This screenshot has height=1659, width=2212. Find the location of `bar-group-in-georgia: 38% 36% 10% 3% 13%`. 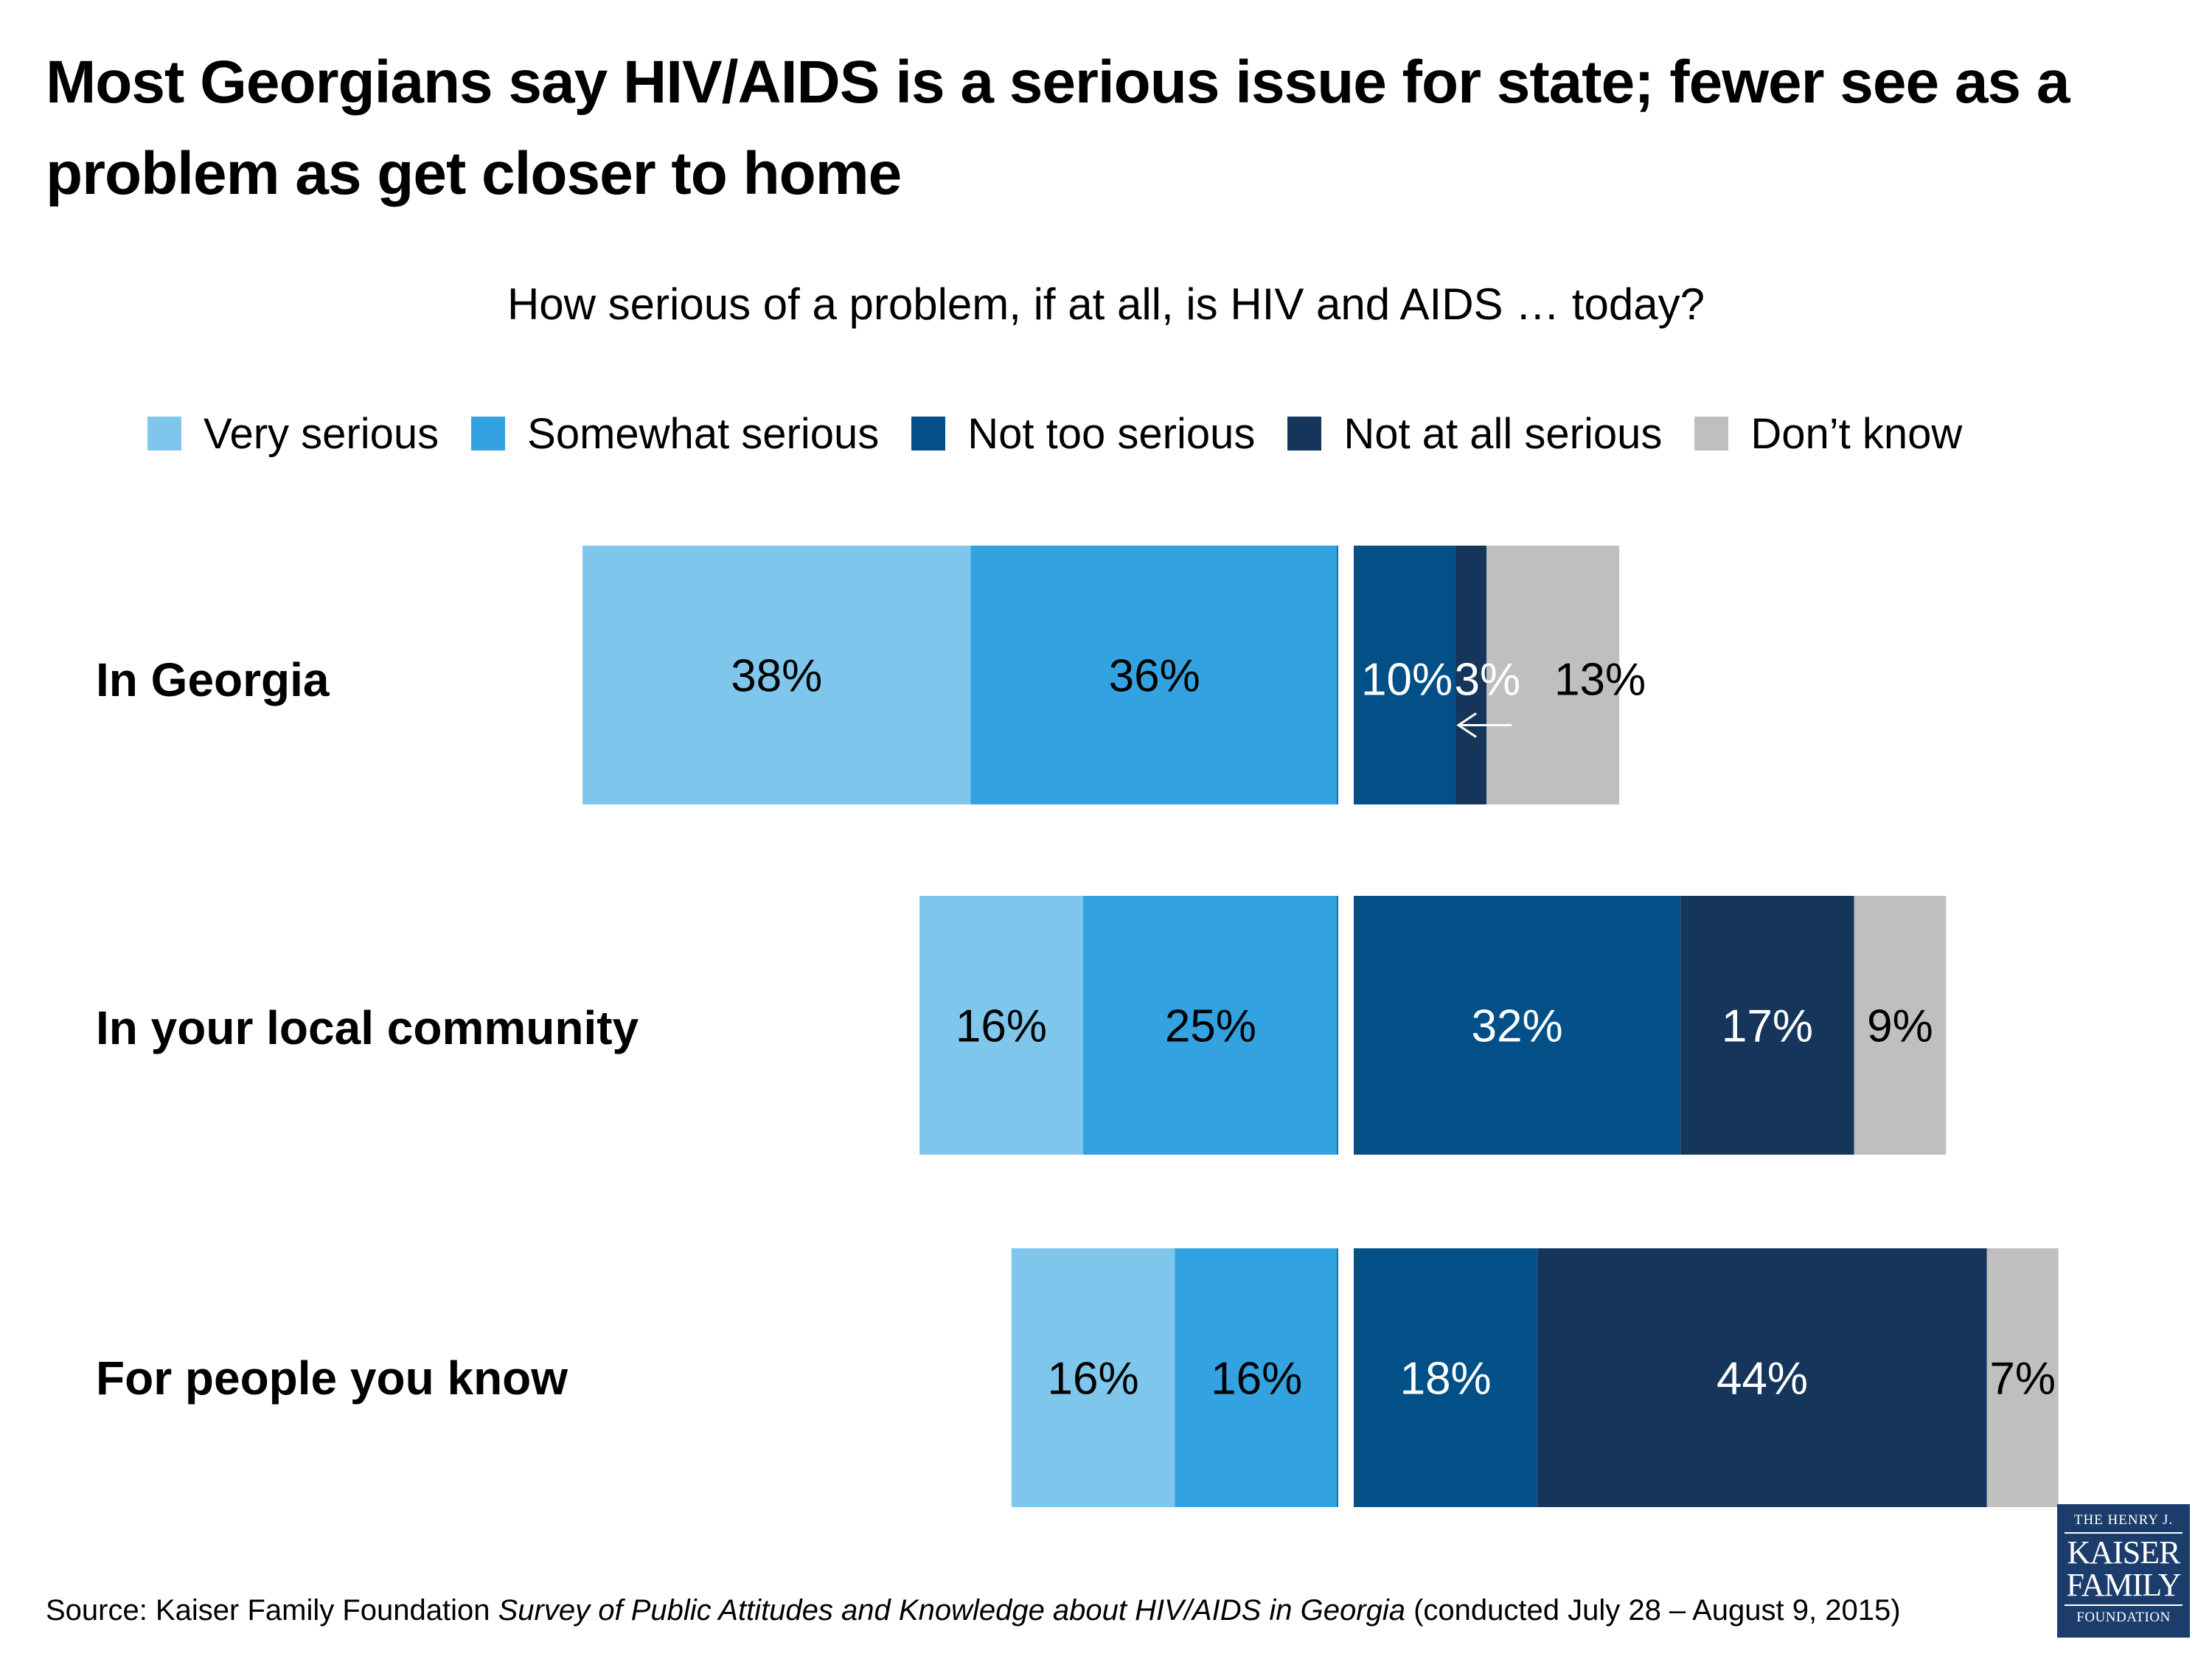

bar-group-in-georgia: 38% 36% 10% 3% 13% is located at coordinates (1114, 675).